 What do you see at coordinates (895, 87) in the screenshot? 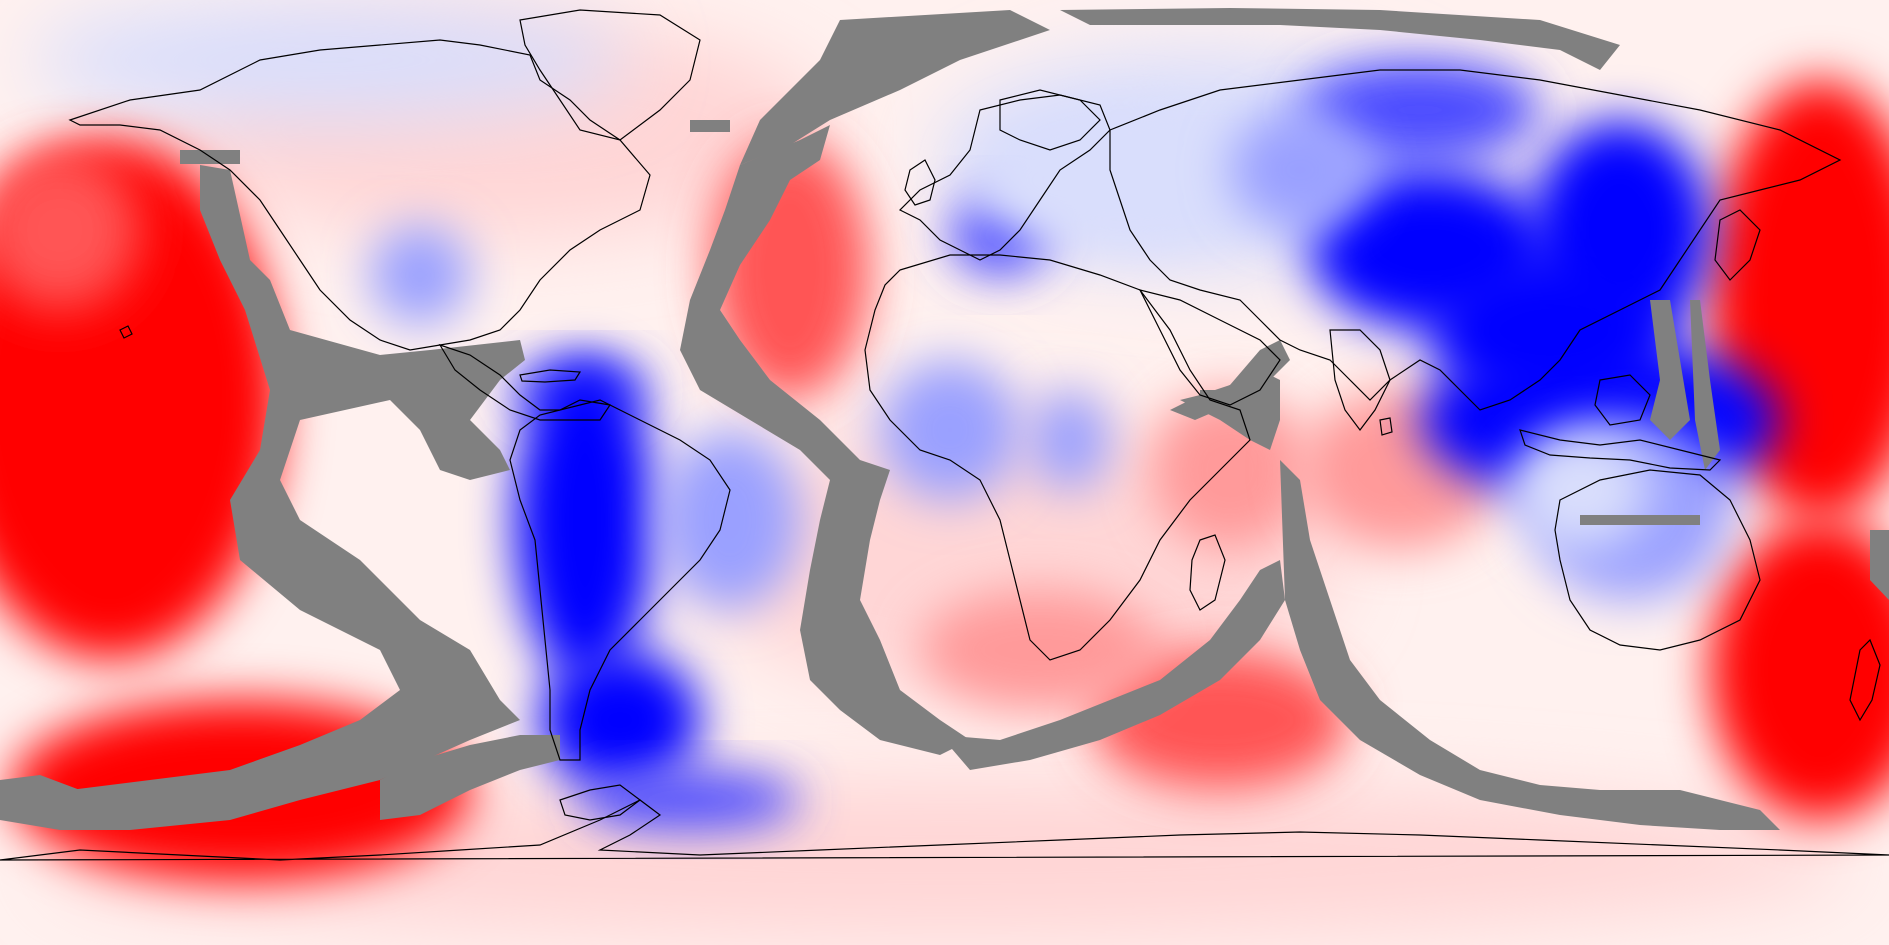
I see `mid-atlantic-ridge-north-mask` at bounding box center [895, 87].